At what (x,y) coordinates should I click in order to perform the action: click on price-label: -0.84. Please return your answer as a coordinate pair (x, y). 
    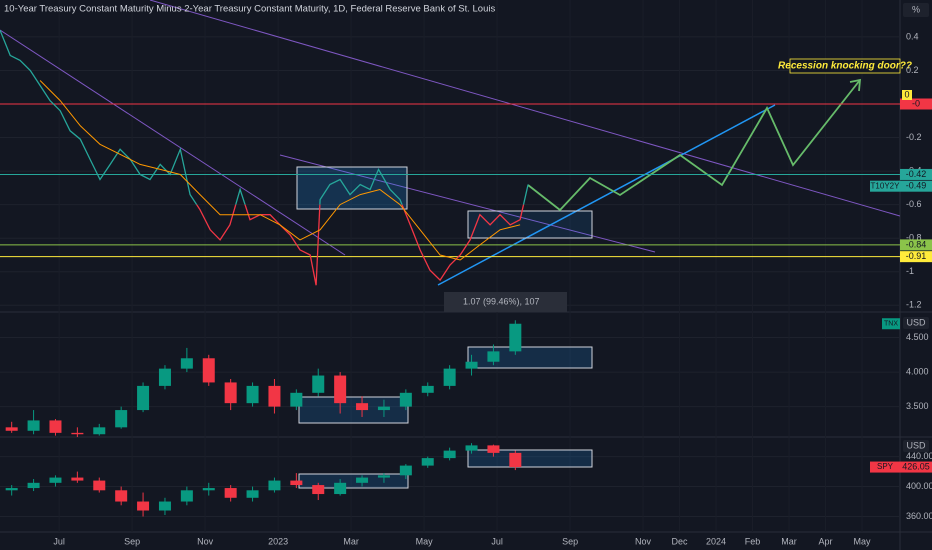
    Looking at the image, I should click on (916, 244).